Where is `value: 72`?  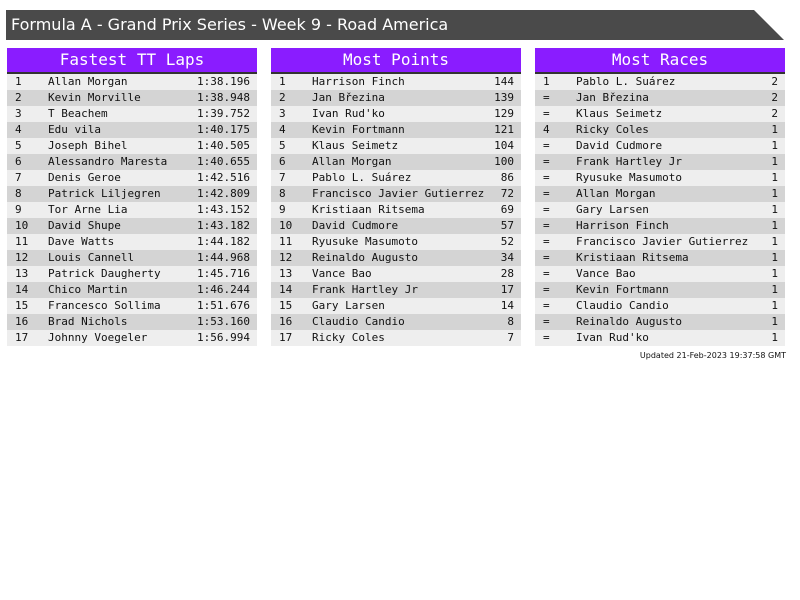 value: 72 is located at coordinates (507, 193).